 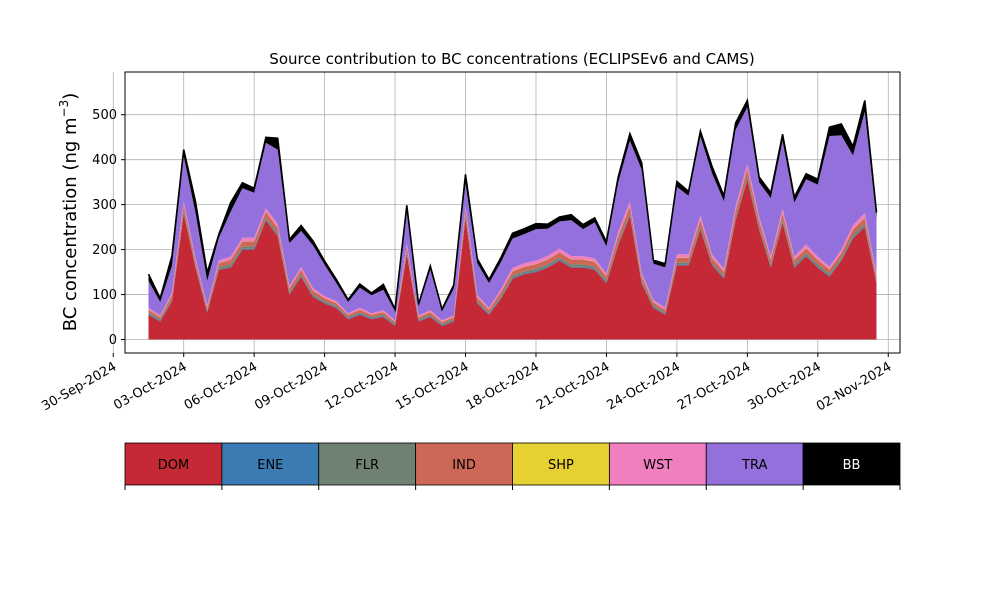 What do you see at coordinates (104, 160) in the screenshot?
I see `y-tick-label: 400` at bounding box center [104, 160].